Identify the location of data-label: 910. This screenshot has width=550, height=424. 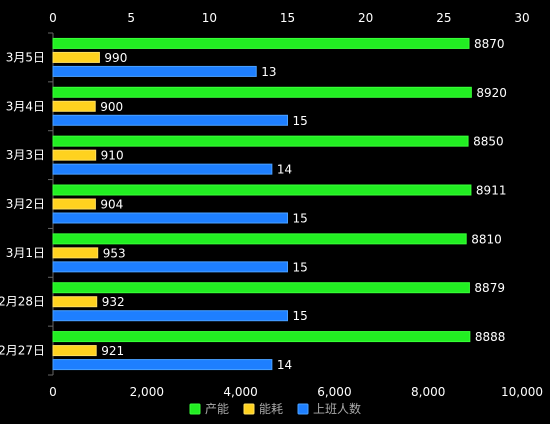
(112, 156).